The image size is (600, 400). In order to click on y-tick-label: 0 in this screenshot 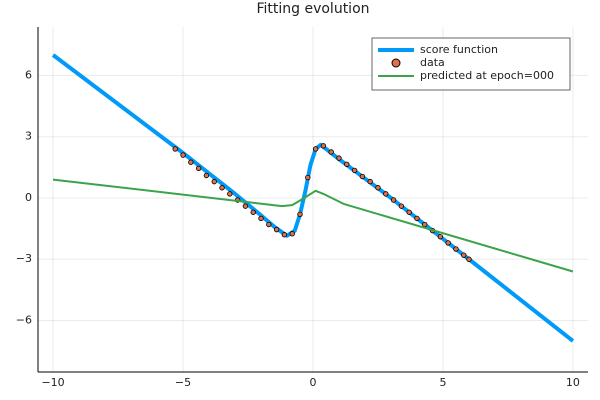, I will do `click(28, 197)`.